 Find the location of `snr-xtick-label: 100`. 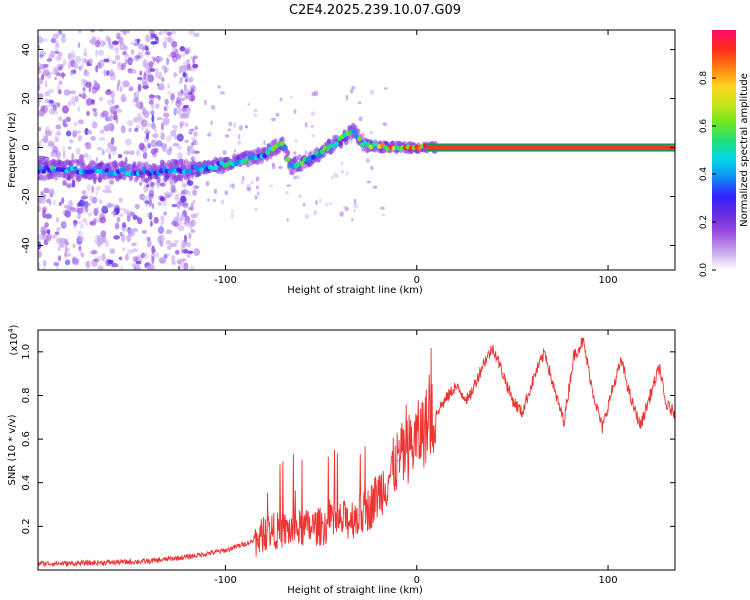

snr-xtick-label: 100 is located at coordinates (608, 580).